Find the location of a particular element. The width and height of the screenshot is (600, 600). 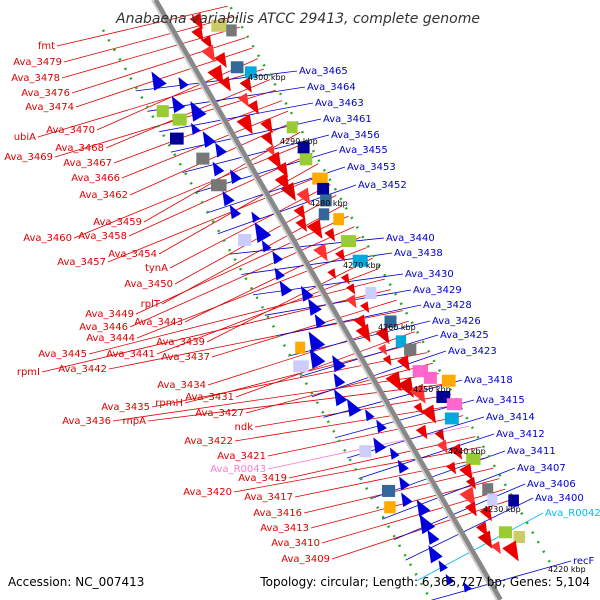

gene-label: Ava_3425 is located at coordinates (464, 335).